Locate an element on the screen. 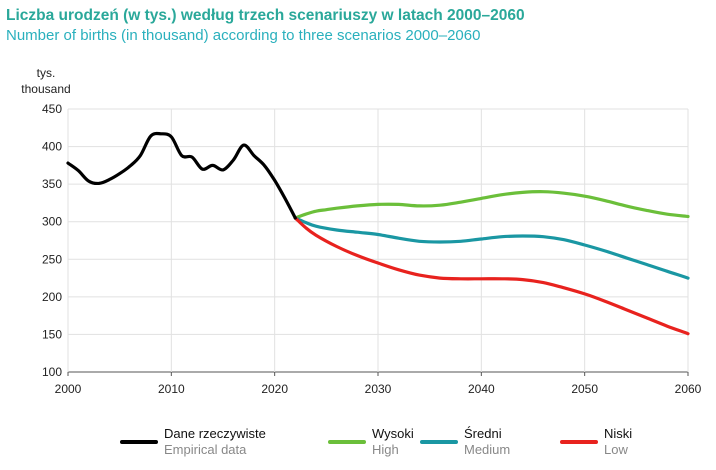  legend-item-empirical: Dane rzeczywiste Empirical data is located at coordinates (217, 442).